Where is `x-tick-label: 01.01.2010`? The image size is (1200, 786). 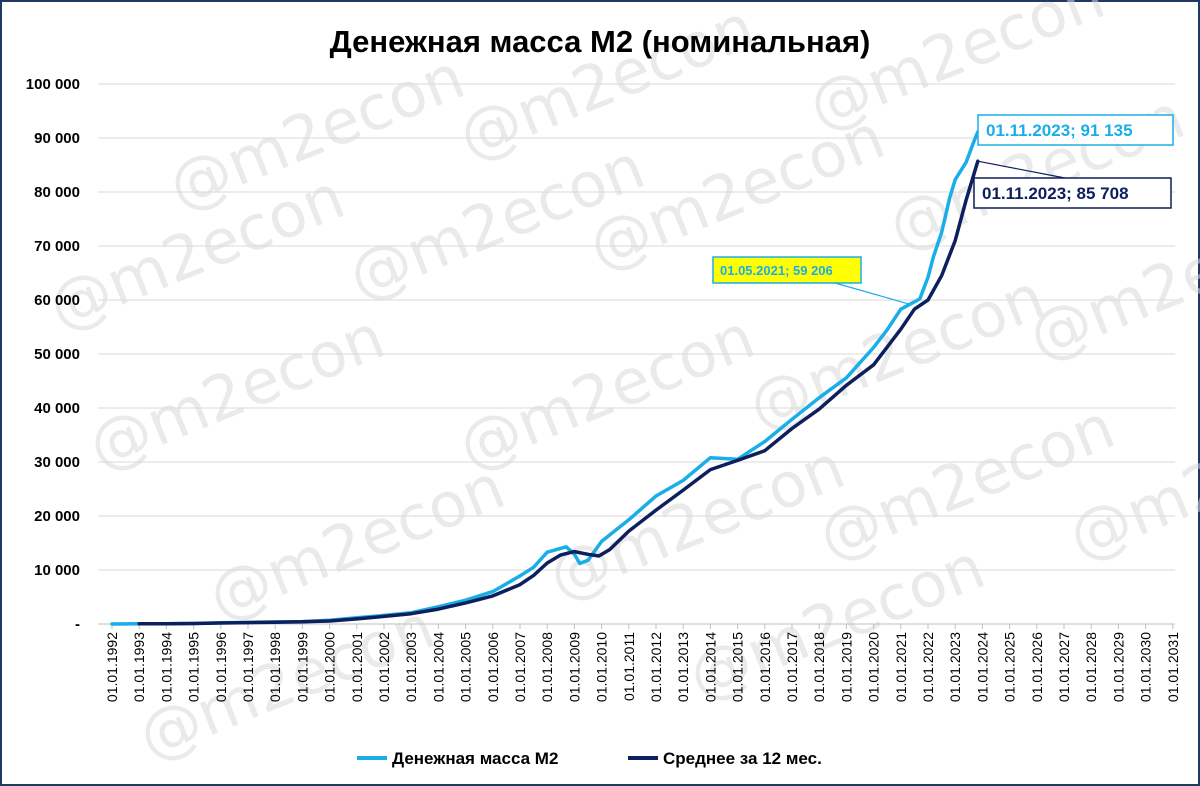 x-tick-label: 01.01.2010 is located at coordinates (602, 667).